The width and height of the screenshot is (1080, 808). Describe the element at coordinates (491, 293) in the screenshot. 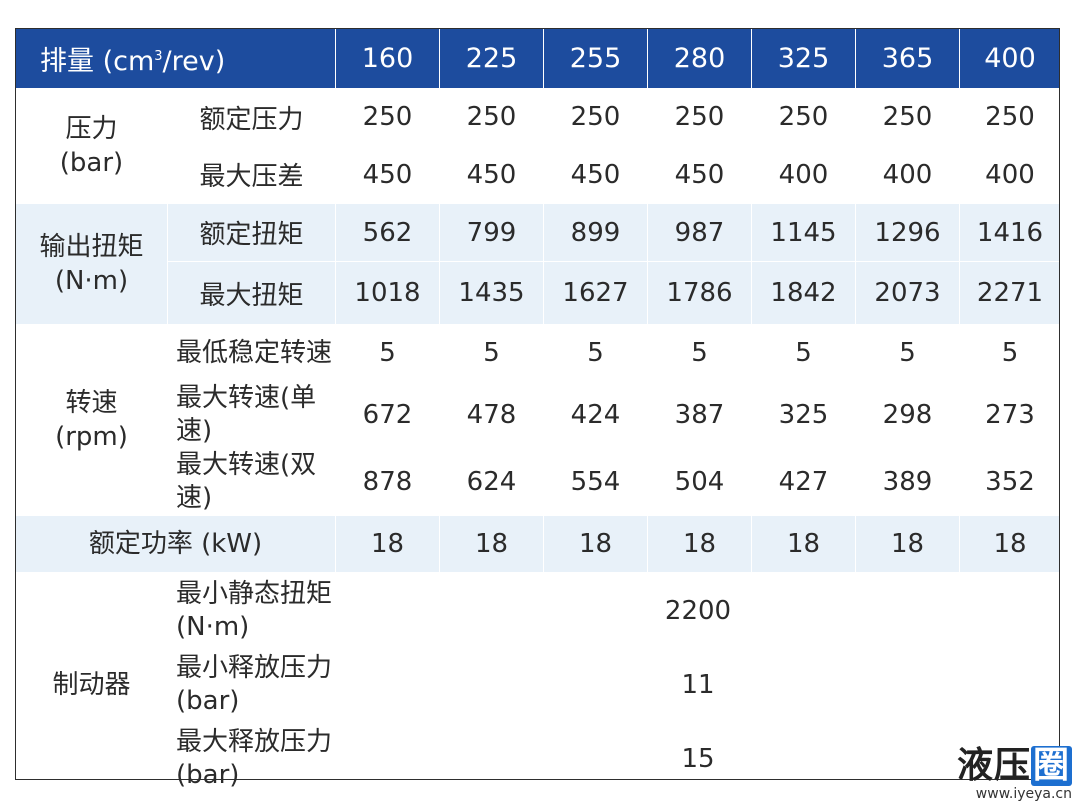

I see `table-cell: 1435` at that location.